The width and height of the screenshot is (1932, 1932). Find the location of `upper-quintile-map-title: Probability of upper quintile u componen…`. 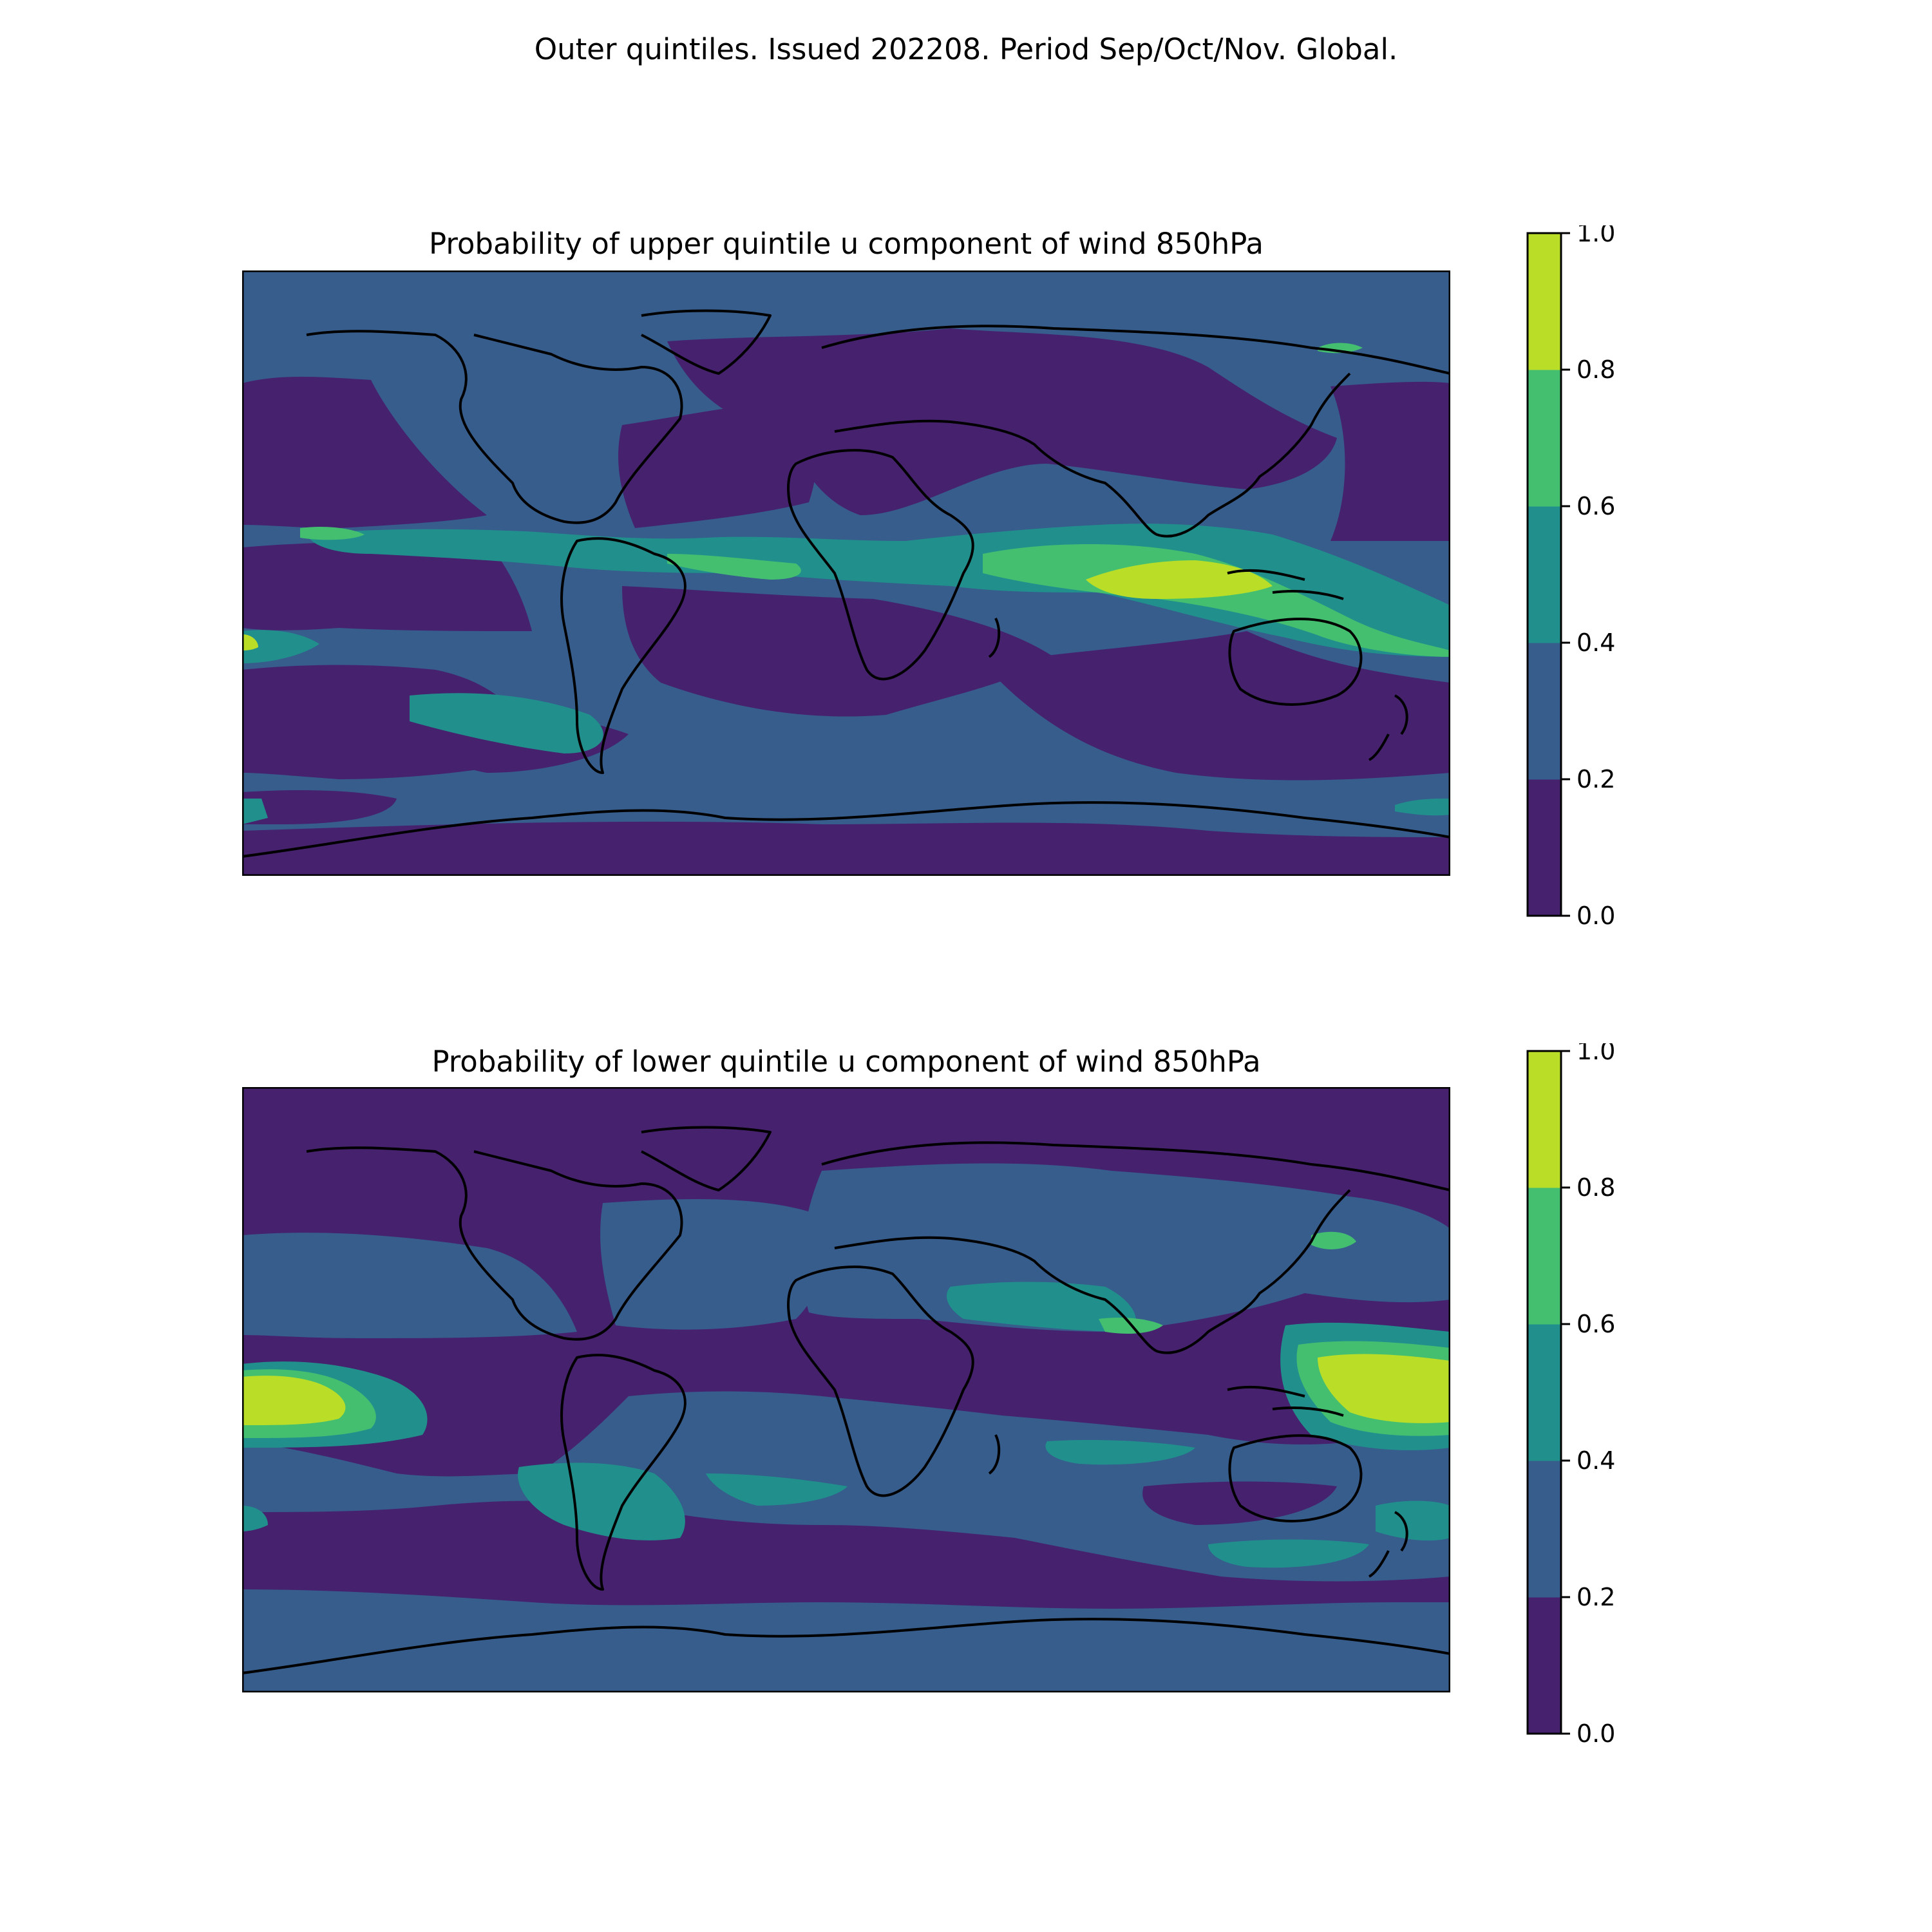

upper-quintile-map-title: Probability of upper quintile u componen… is located at coordinates (846, 244).